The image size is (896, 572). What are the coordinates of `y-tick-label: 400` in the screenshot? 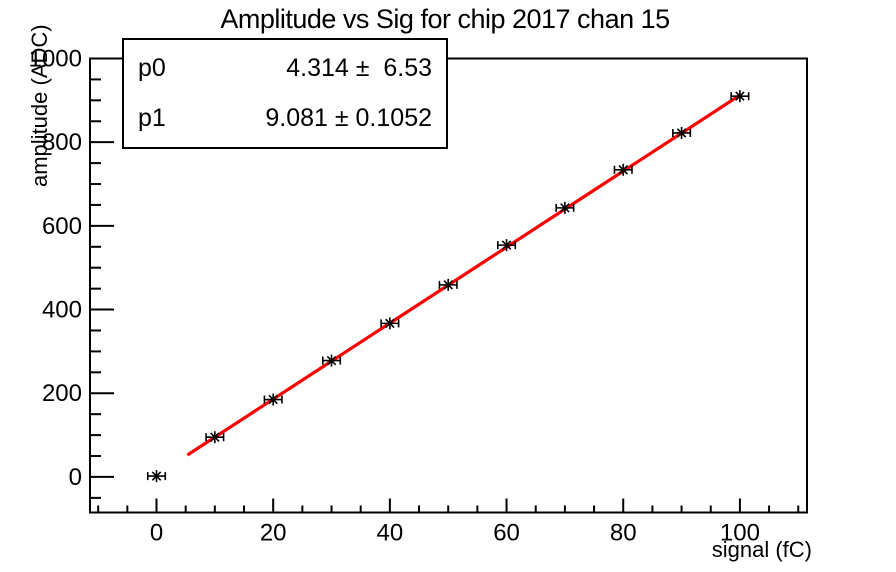 It's located at (62, 310).